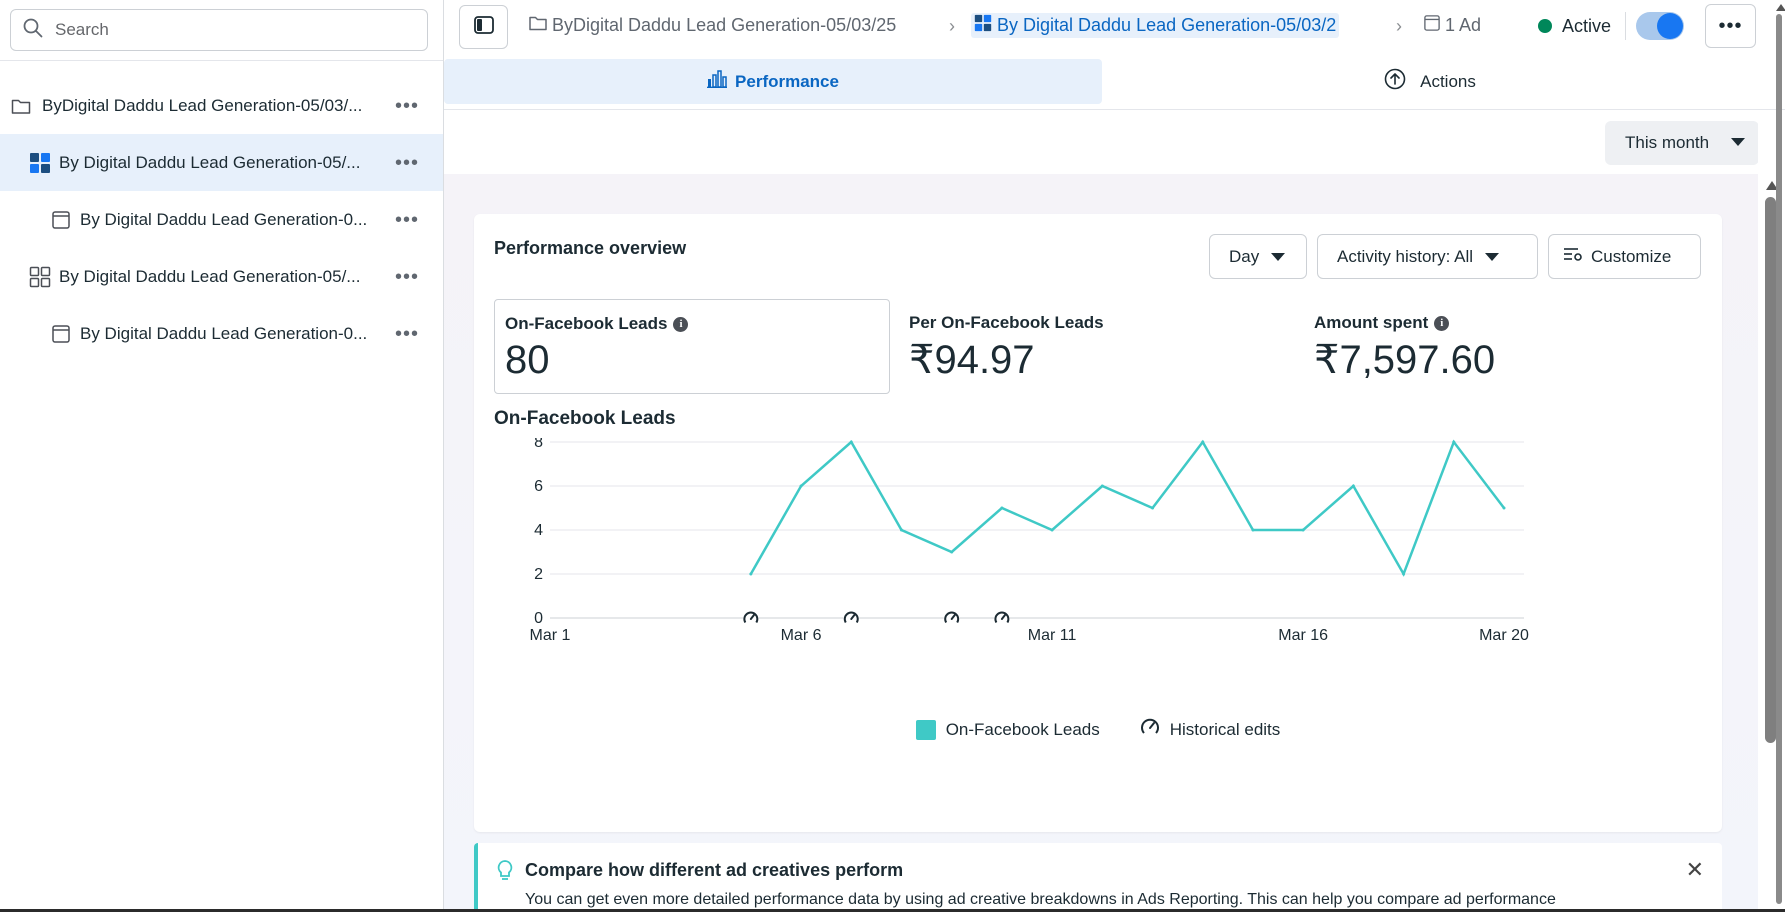 This screenshot has width=1785, height=912. What do you see at coordinates (1006, 322) in the screenshot?
I see `metric-label: Per On-Facebook Leads` at bounding box center [1006, 322].